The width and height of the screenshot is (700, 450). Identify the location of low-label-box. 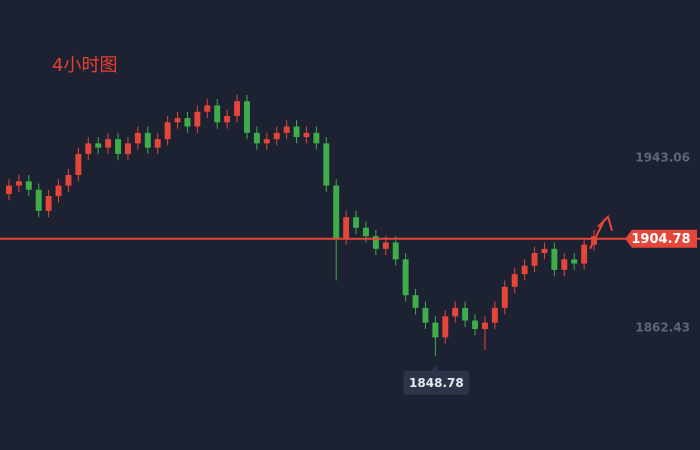
(436, 382).